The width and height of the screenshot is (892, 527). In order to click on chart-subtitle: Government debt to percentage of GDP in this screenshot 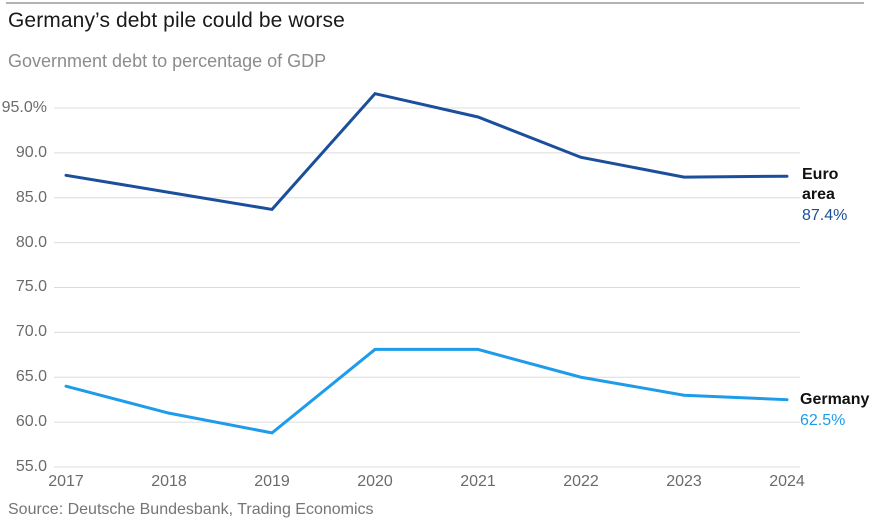, I will do `click(167, 61)`.